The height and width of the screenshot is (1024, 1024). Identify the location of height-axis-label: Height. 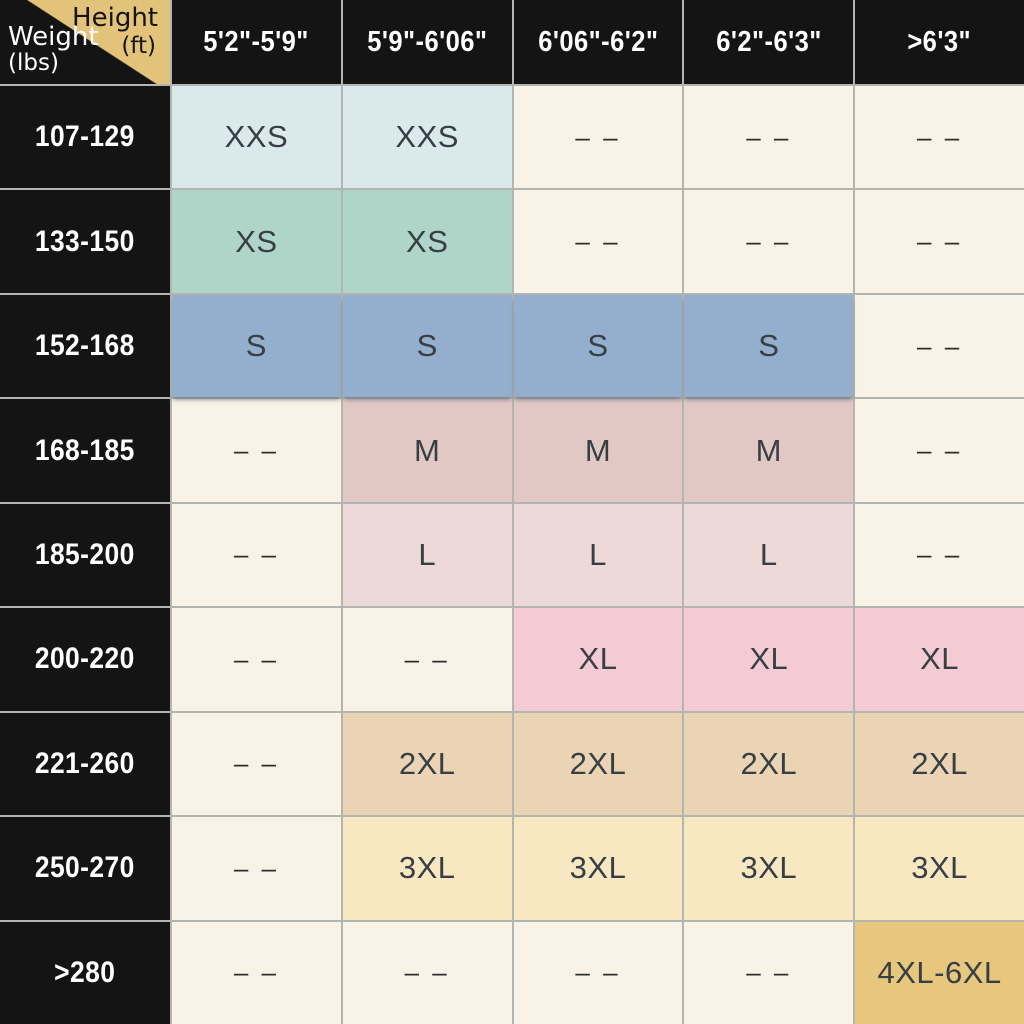
(115, 18).